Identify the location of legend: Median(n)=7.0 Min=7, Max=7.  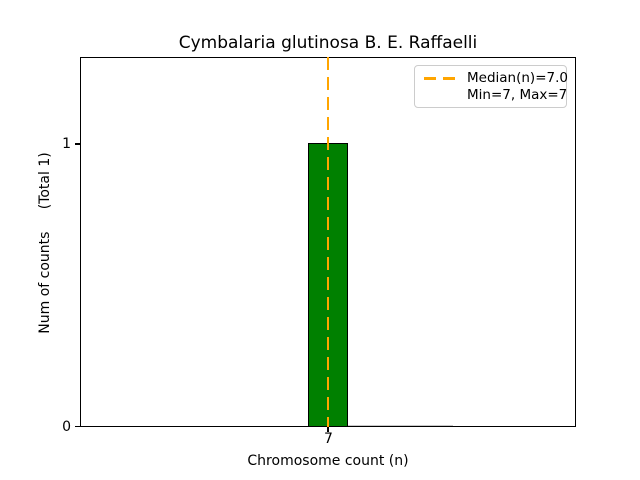
(491, 86).